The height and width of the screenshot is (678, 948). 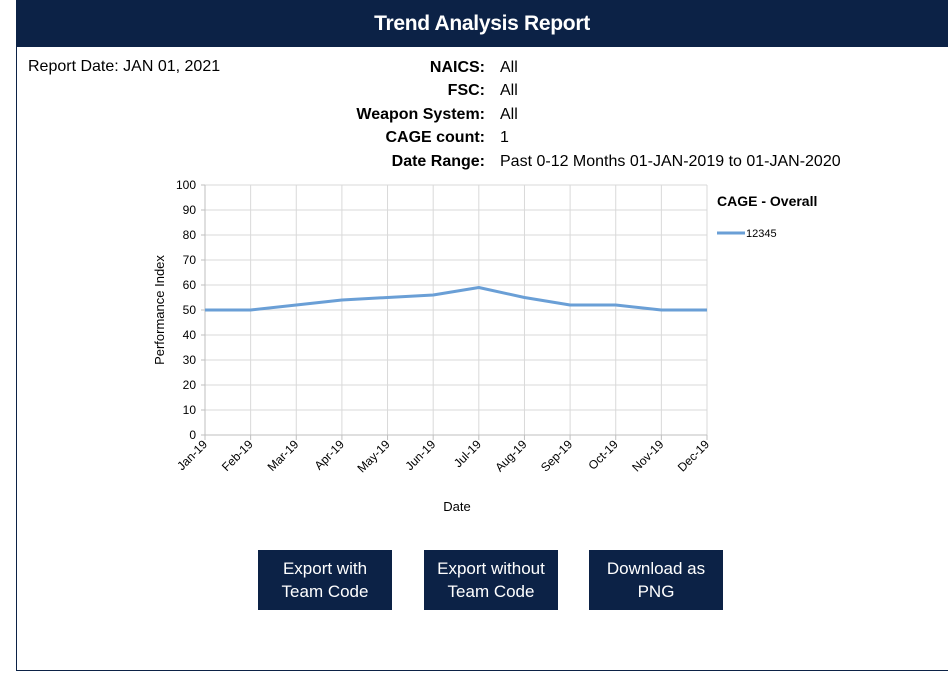 I want to click on legend-title: CAGE - Overall, so click(x=767, y=201).